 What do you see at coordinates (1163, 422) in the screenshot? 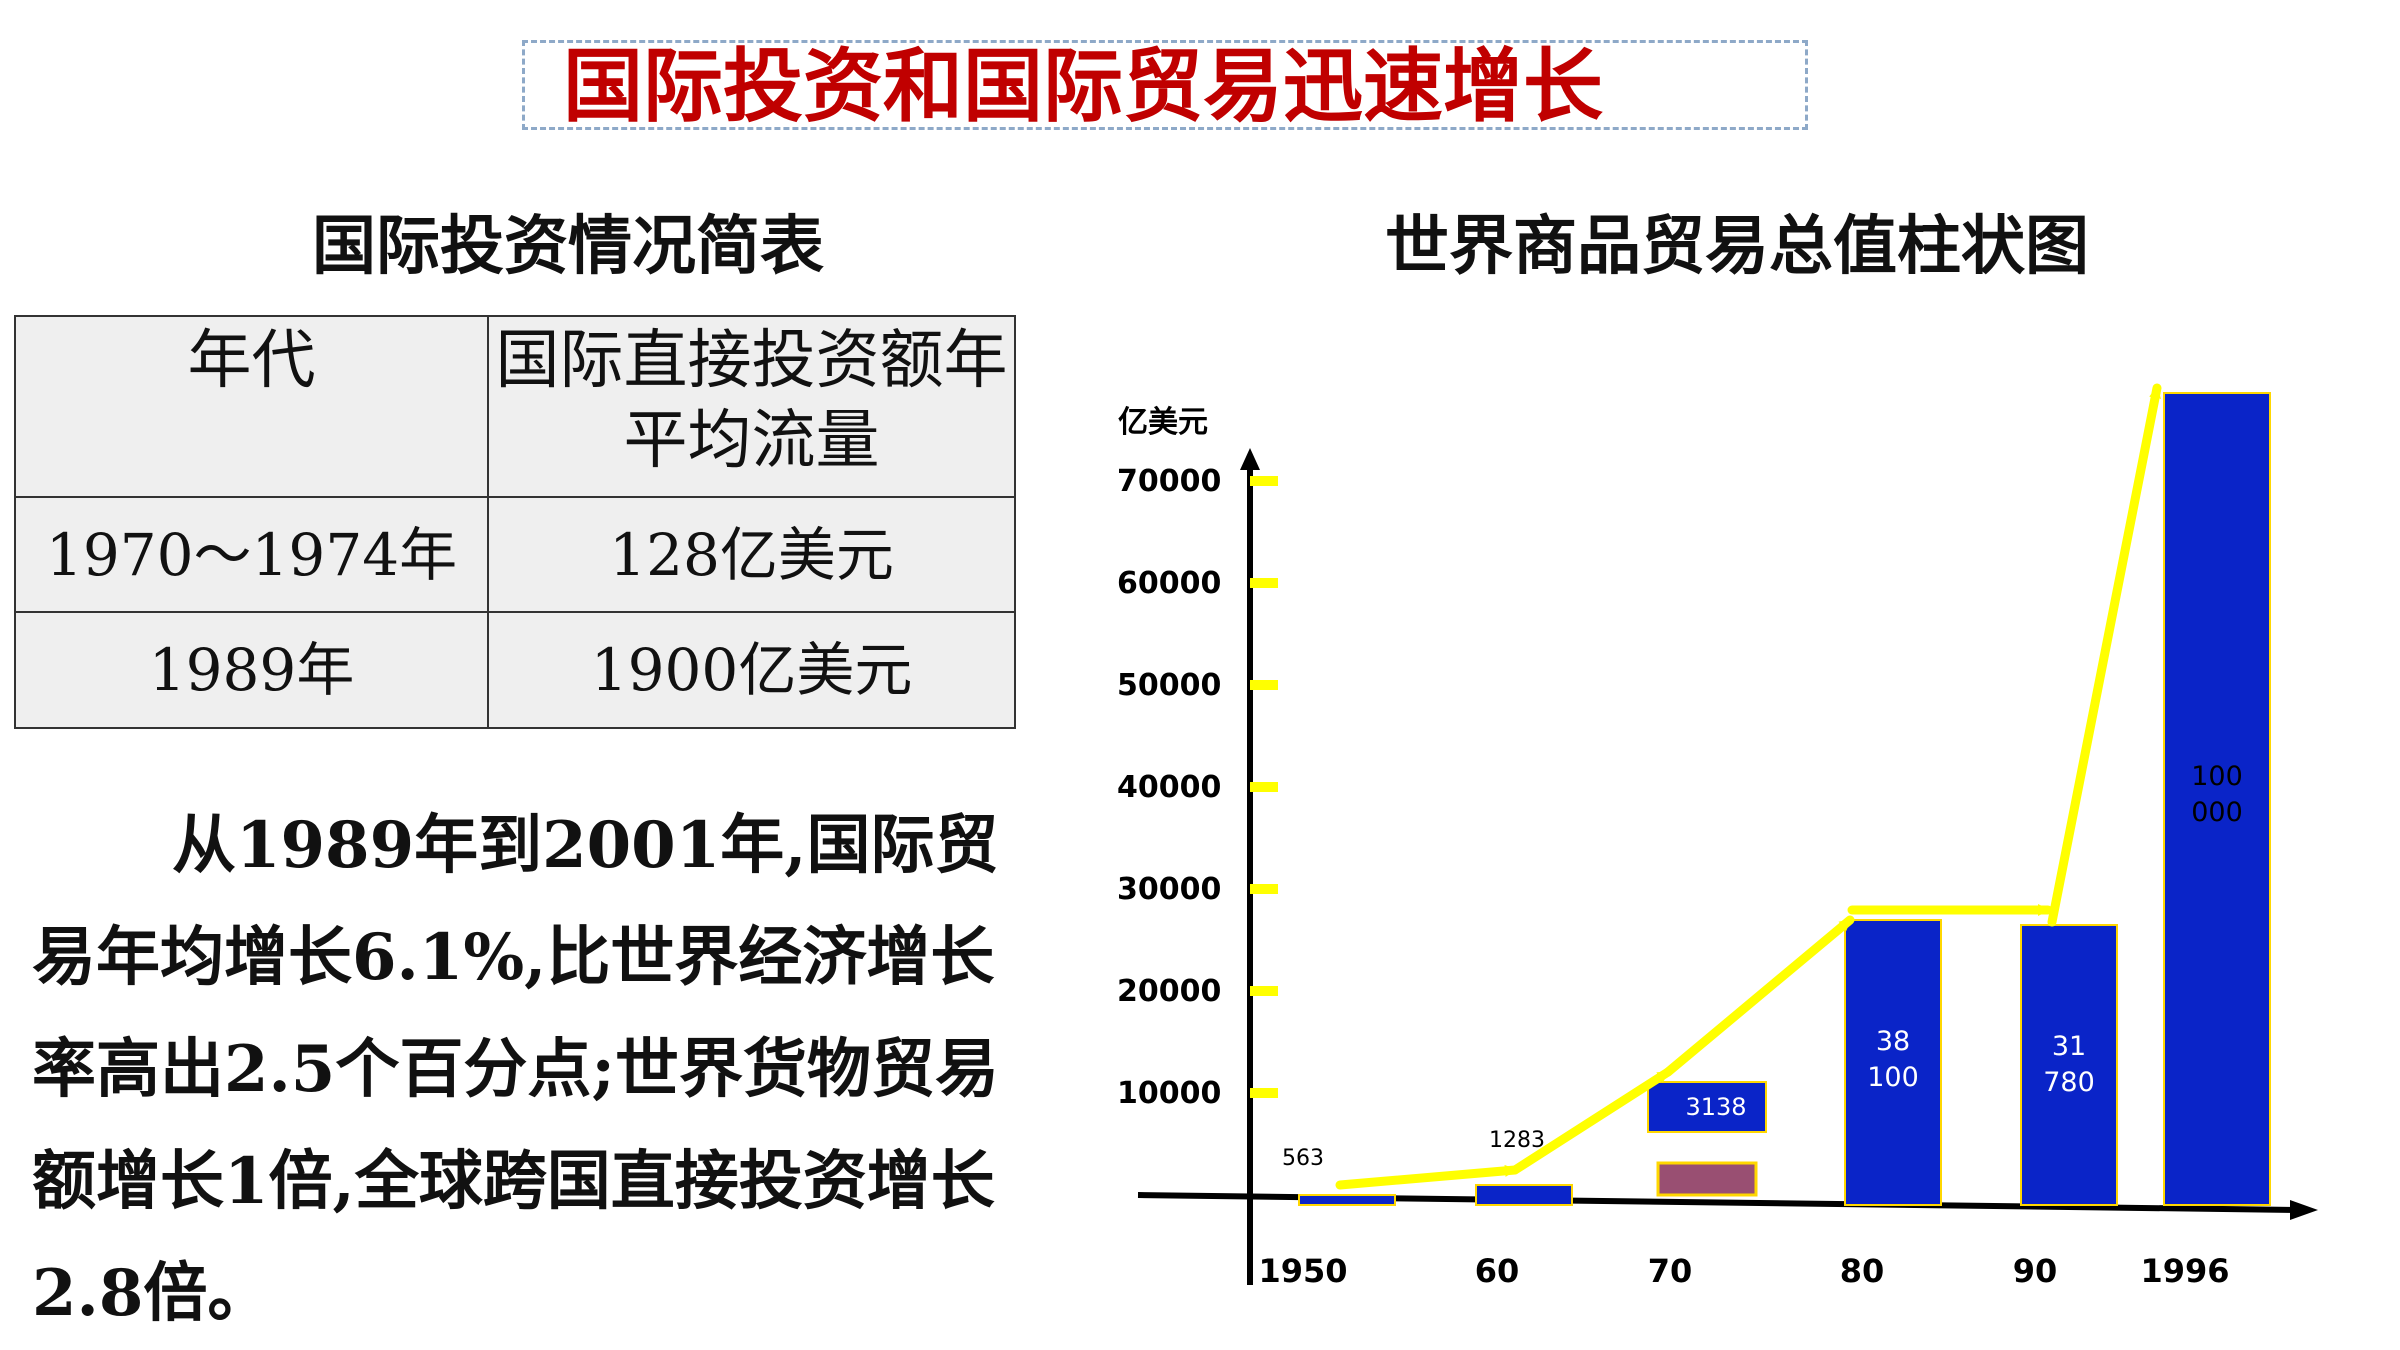
I see `y-axis-label: 亿美元` at bounding box center [1163, 422].